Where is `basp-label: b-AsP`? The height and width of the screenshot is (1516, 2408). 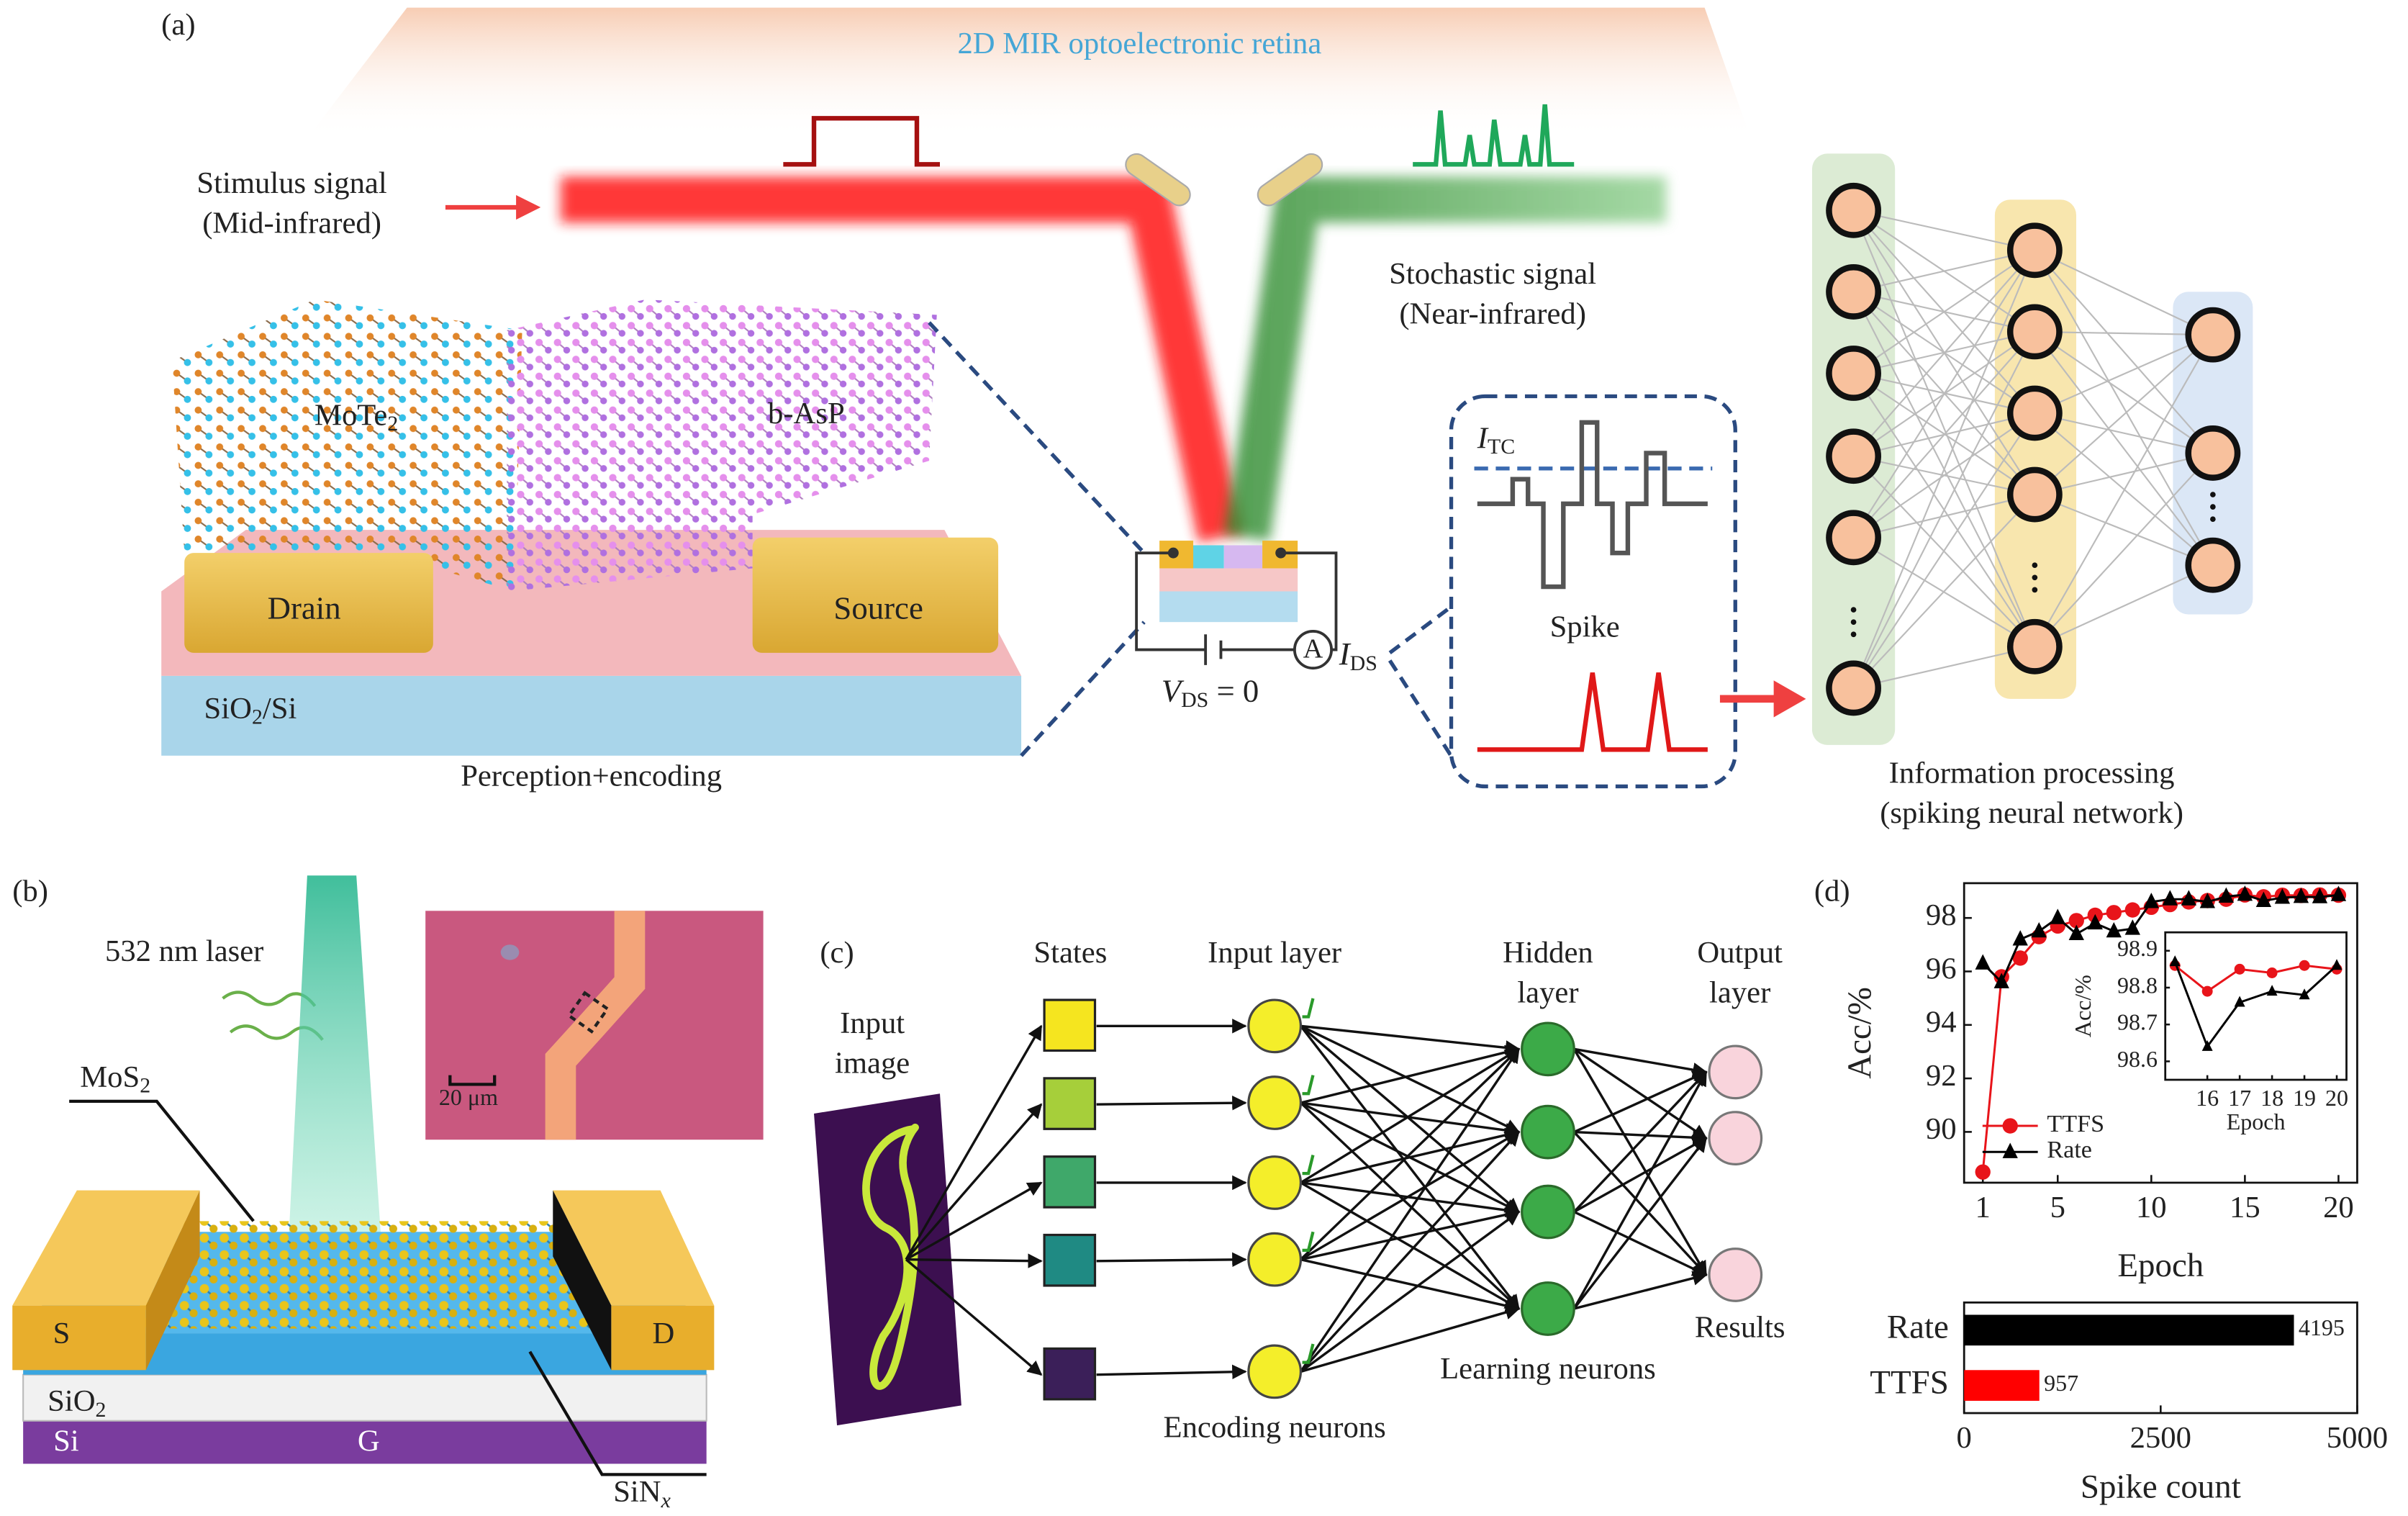
basp-label: b-AsP is located at coordinates (807, 414).